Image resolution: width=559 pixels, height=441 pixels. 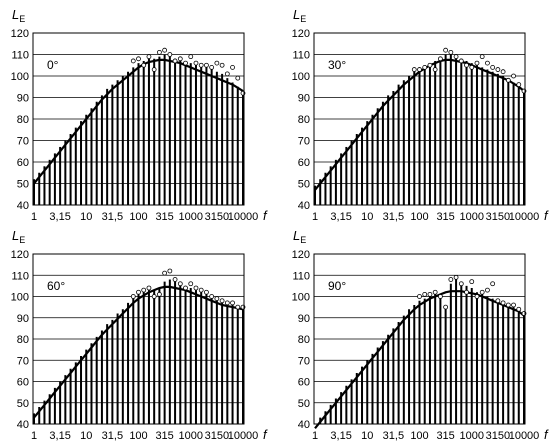 What do you see at coordinates (301, 56) in the screenshot?
I see `y-tick-label: 110` at bounding box center [301, 56].